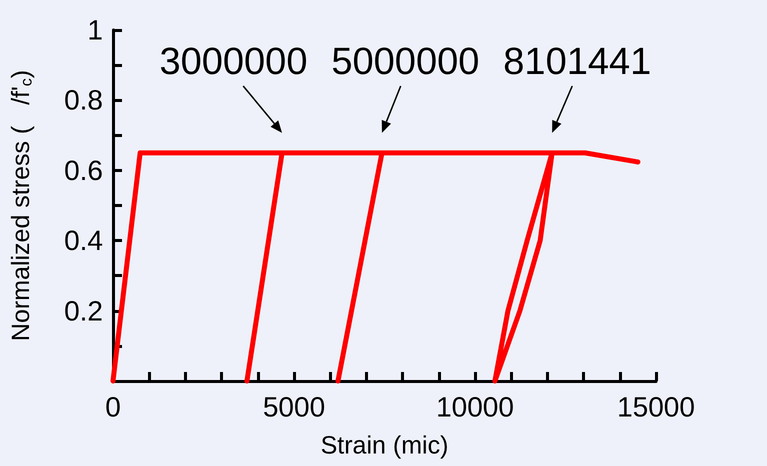 This screenshot has width=767, height=466. What do you see at coordinates (83, 240) in the screenshot?
I see `y-tick-label: 0.4` at bounding box center [83, 240].